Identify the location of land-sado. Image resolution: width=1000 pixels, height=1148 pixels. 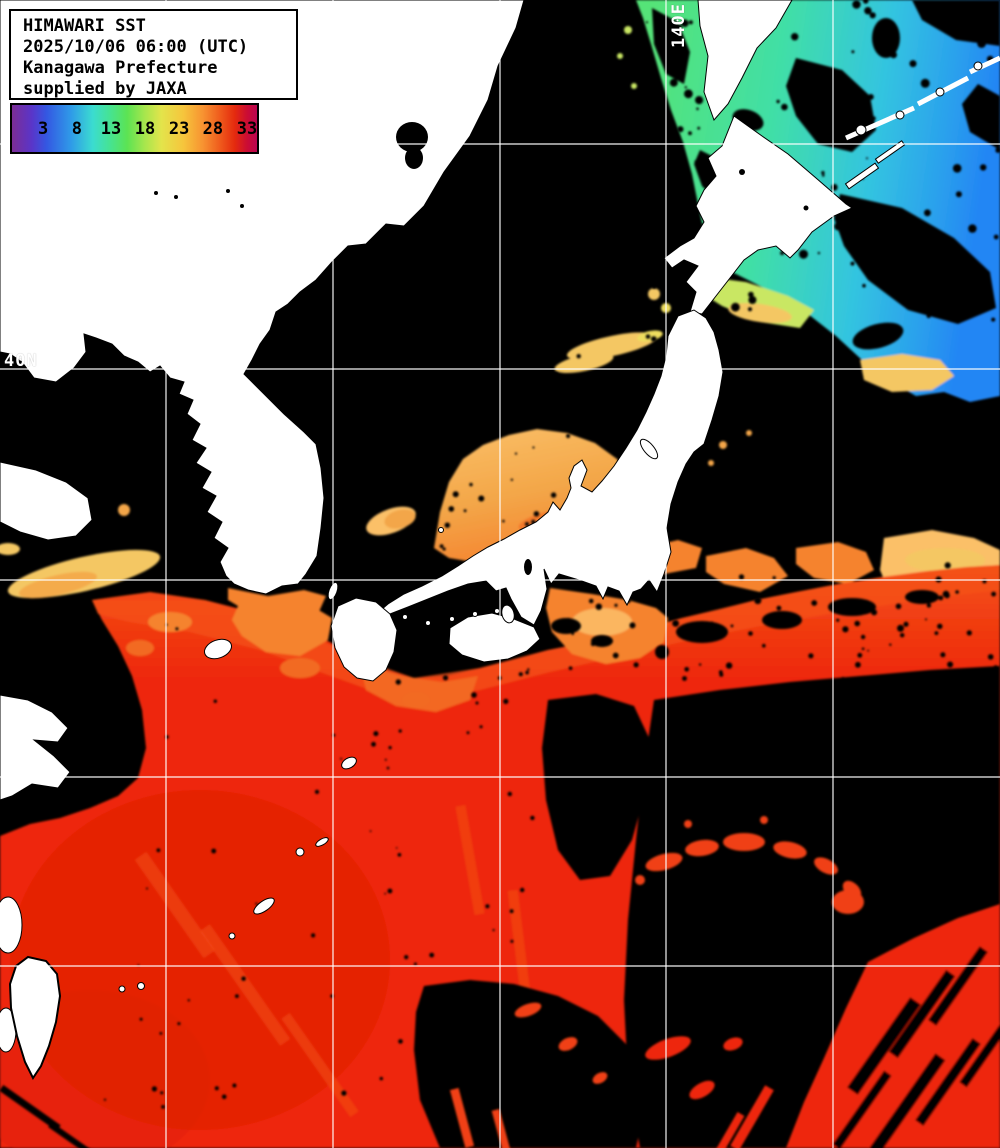
(649, 449).